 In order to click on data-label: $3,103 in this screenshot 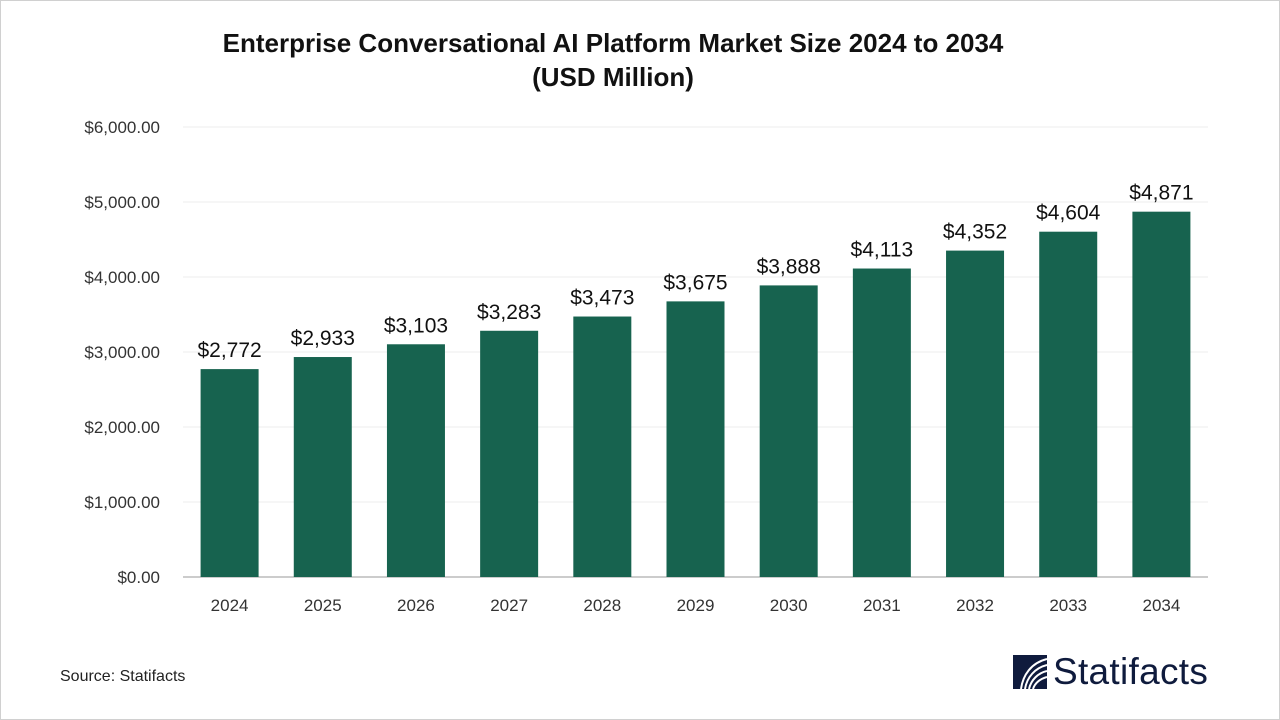, I will do `click(416, 325)`.